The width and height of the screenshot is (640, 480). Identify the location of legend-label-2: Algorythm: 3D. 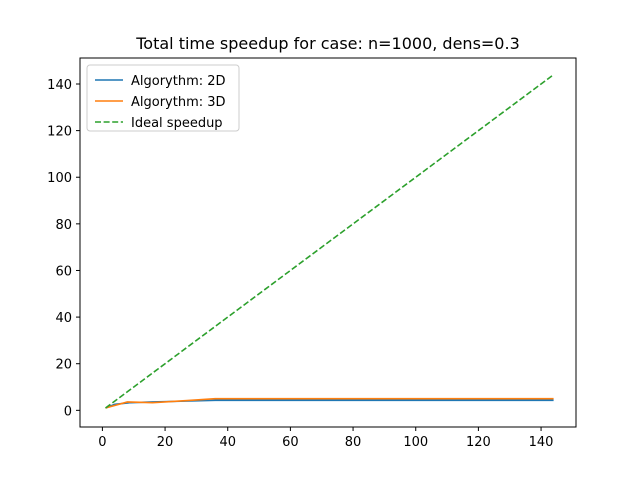
(178, 102).